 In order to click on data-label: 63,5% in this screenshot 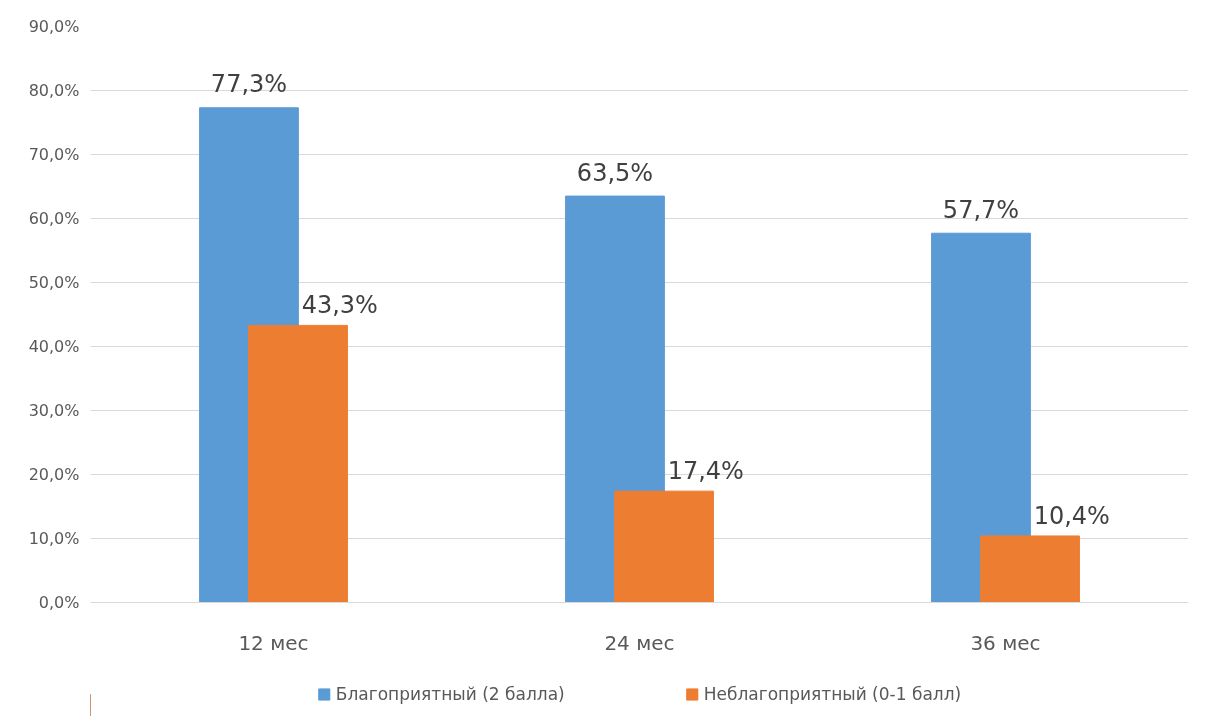, I will do `click(615, 172)`.